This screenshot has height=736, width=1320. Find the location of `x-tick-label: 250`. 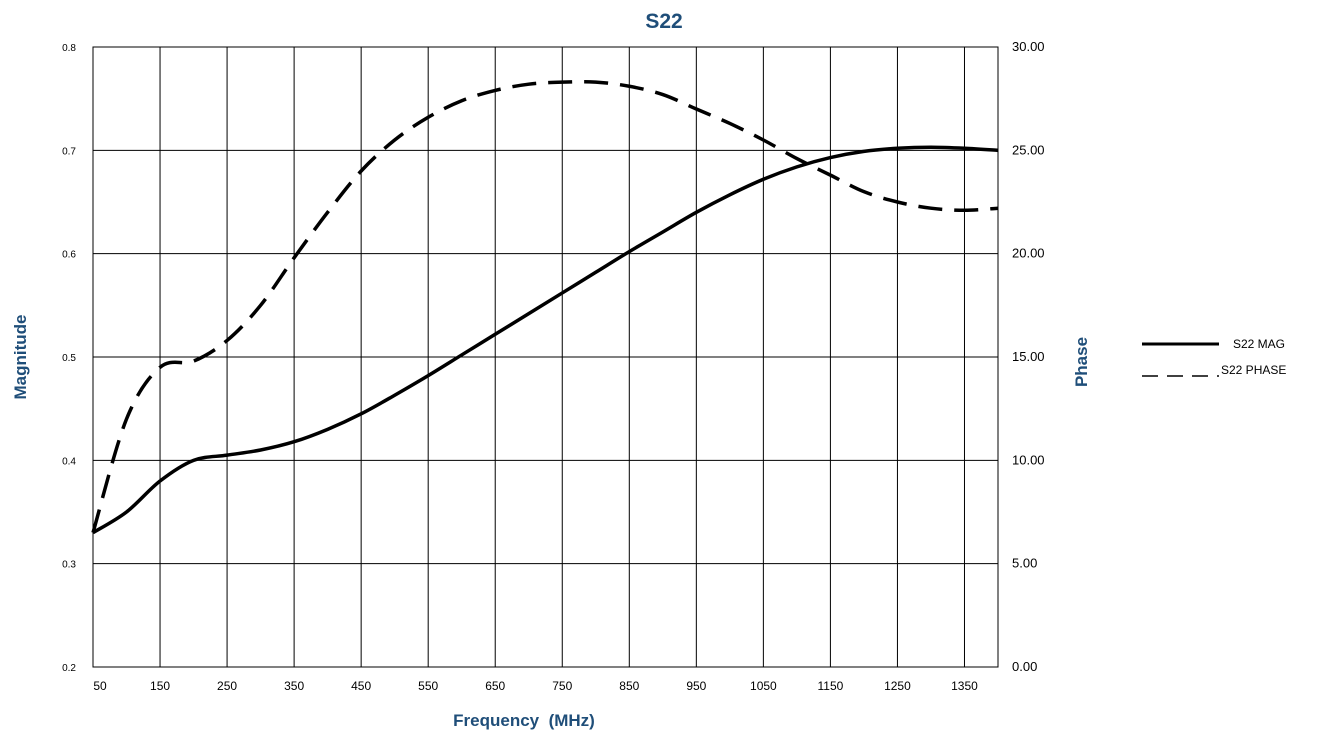

x-tick-label: 250 is located at coordinates (227, 686).